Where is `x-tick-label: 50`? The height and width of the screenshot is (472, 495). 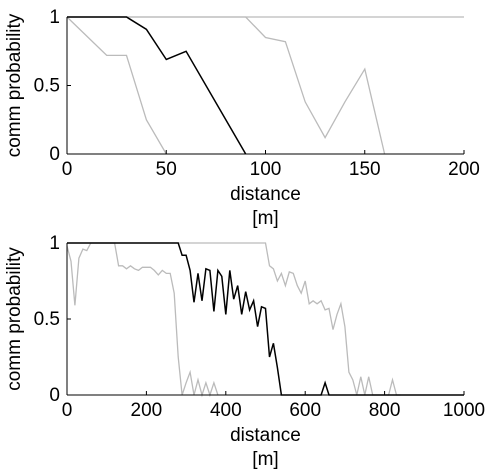 x-tick-label: 50 is located at coordinates (166, 169).